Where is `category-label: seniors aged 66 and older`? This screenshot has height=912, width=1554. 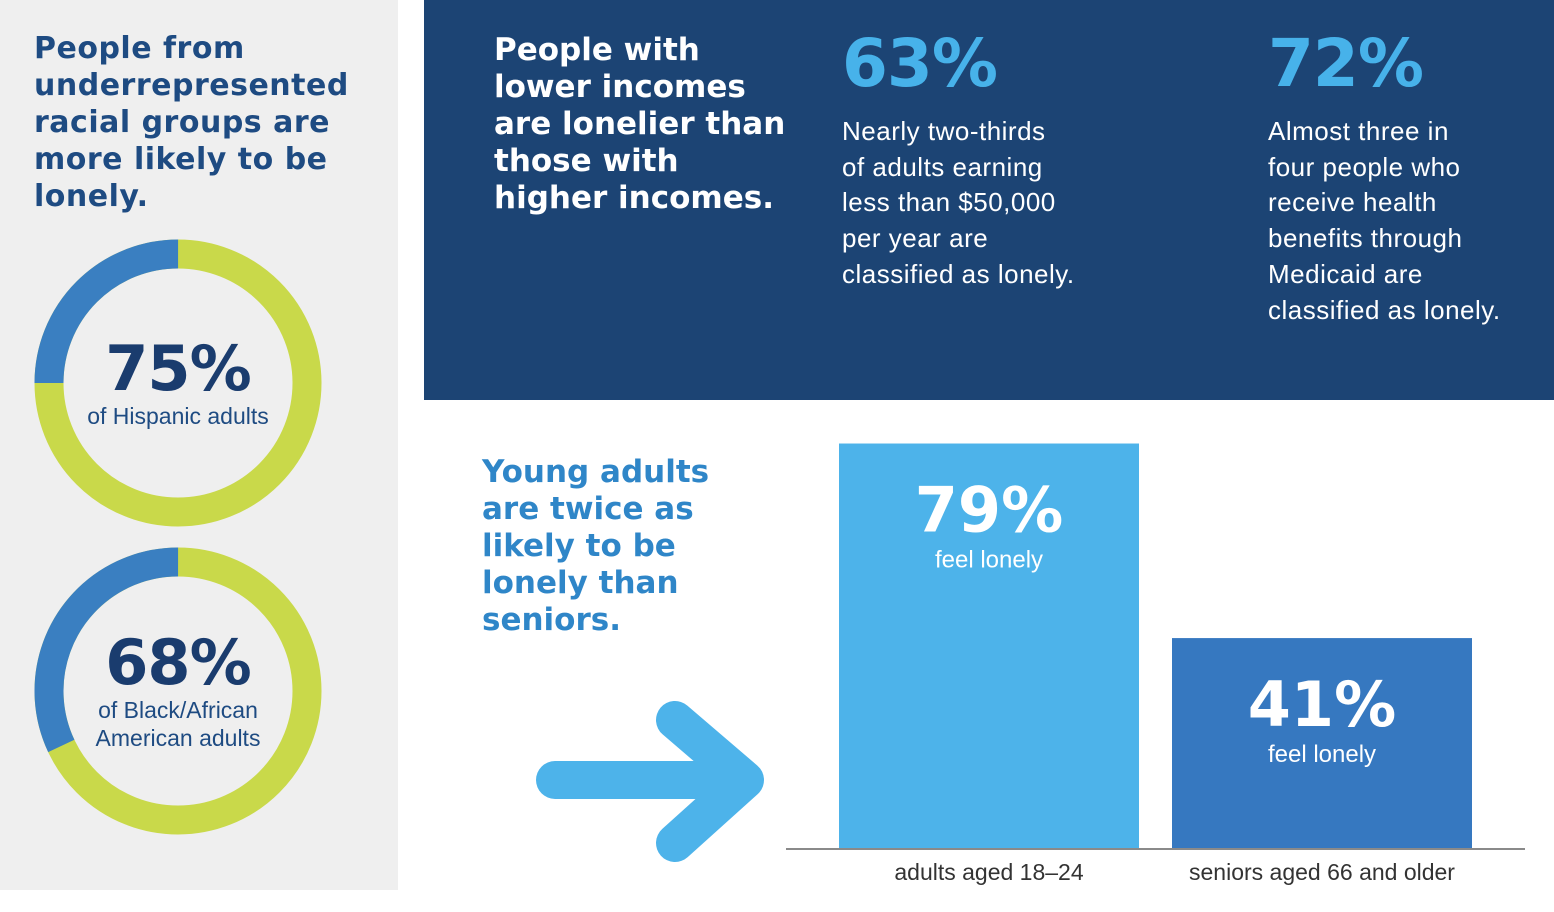
category-label: seniors aged 66 and older is located at coordinates (1322, 872).